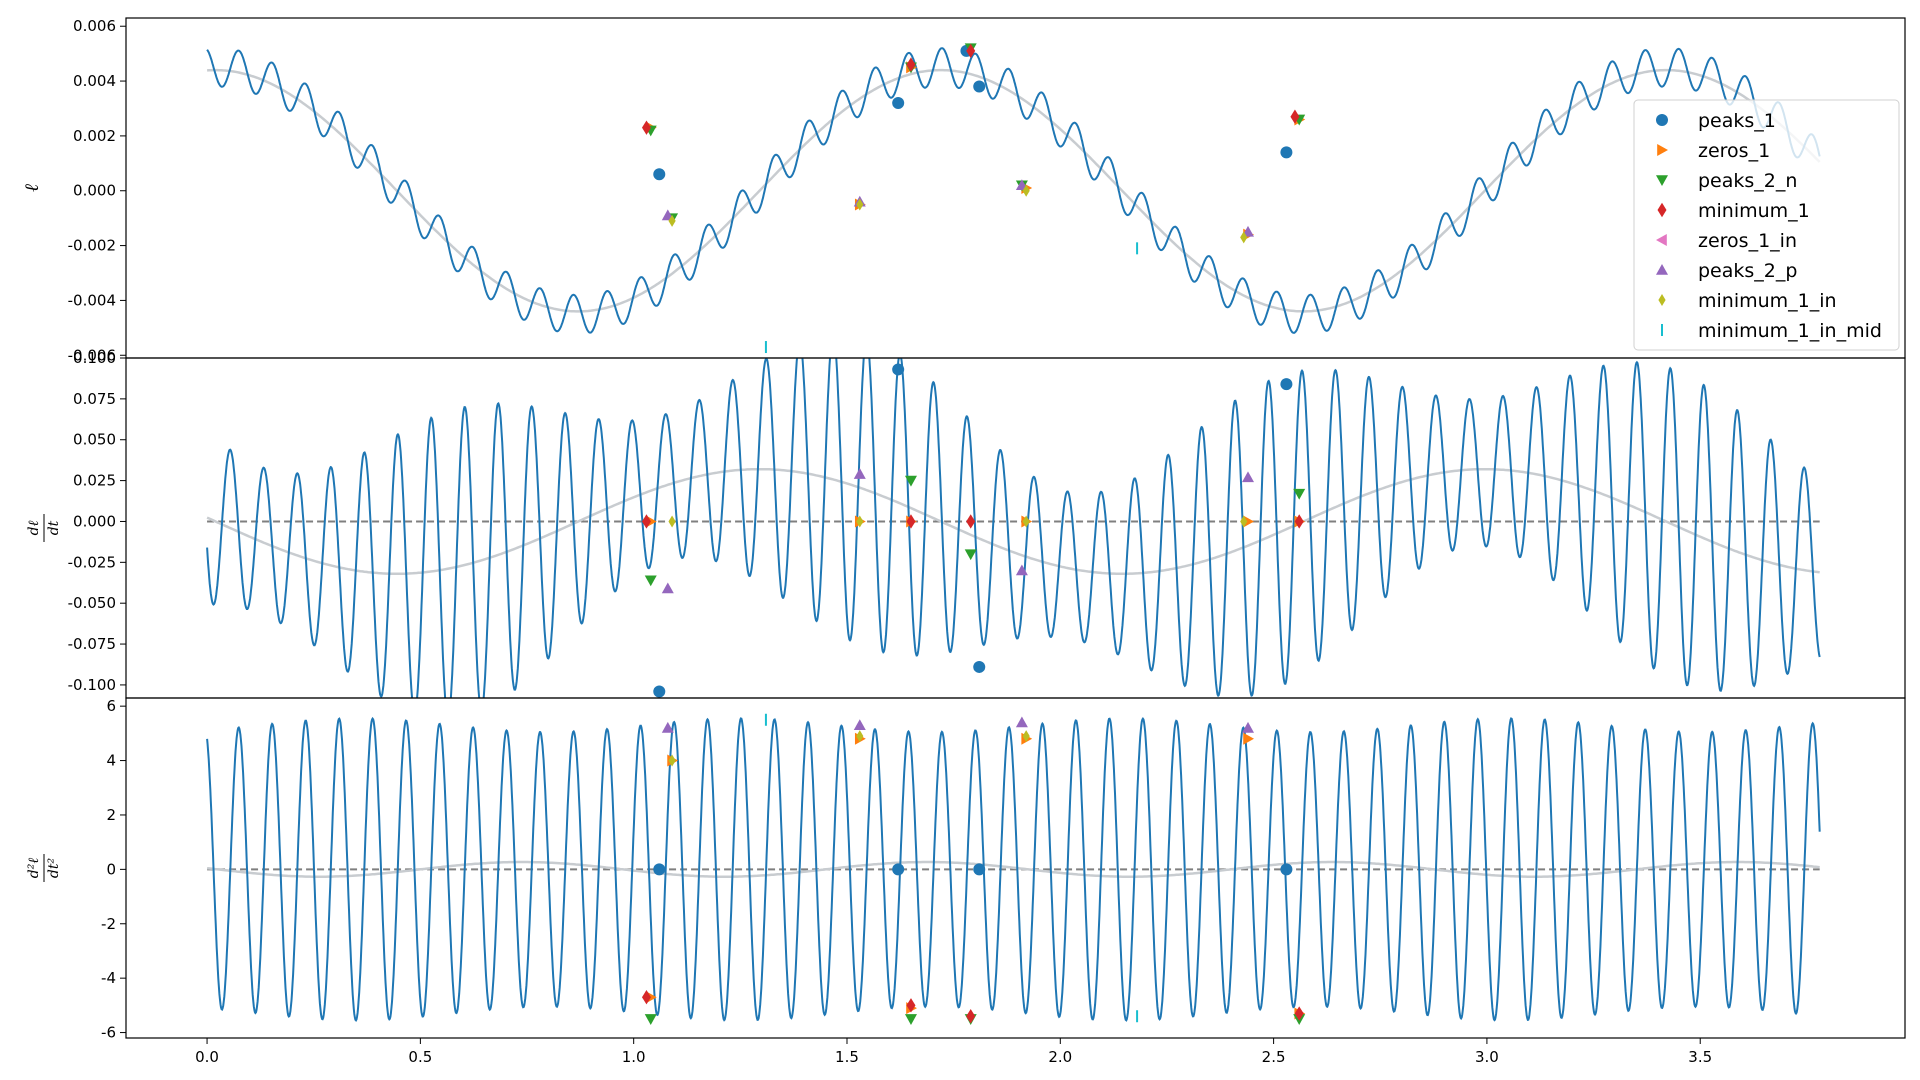  What do you see at coordinates (1737, 121) in the screenshot?
I see `legend-label: peaks_1` at bounding box center [1737, 121].